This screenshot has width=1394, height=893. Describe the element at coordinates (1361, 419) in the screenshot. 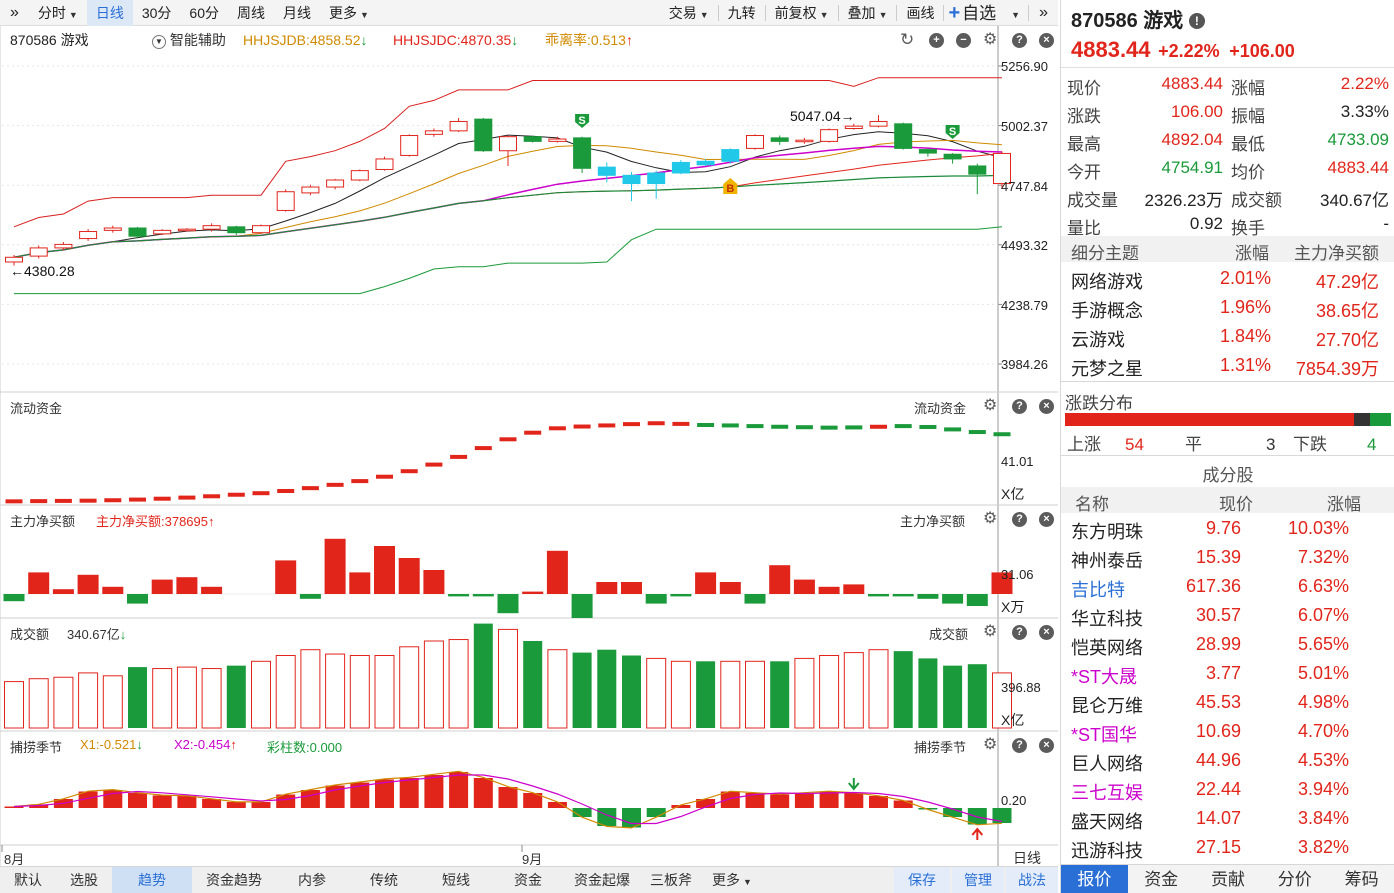

I see `dist-flat-segment` at that location.